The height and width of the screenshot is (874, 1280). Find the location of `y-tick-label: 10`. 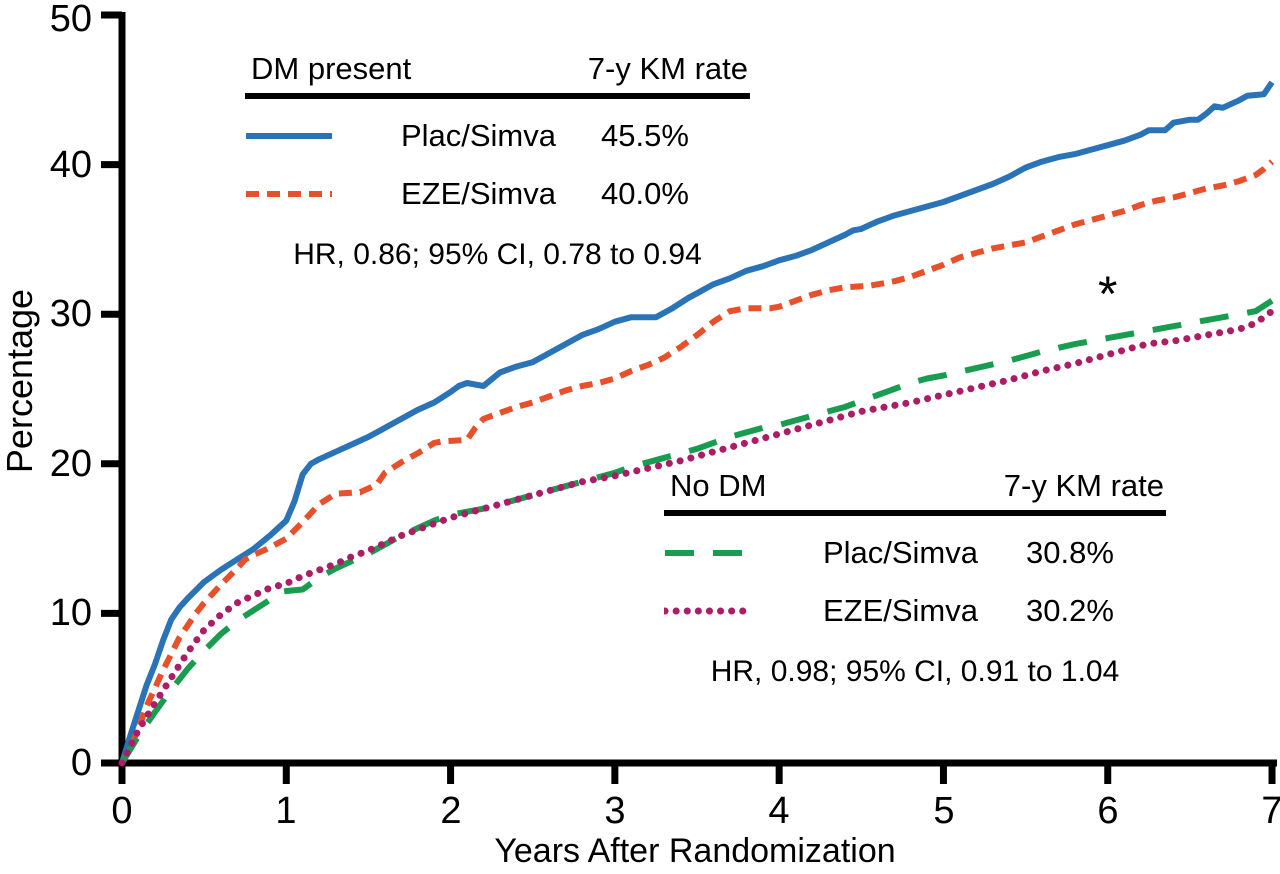

y-tick-label: 10 is located at coordinates (70, 613).